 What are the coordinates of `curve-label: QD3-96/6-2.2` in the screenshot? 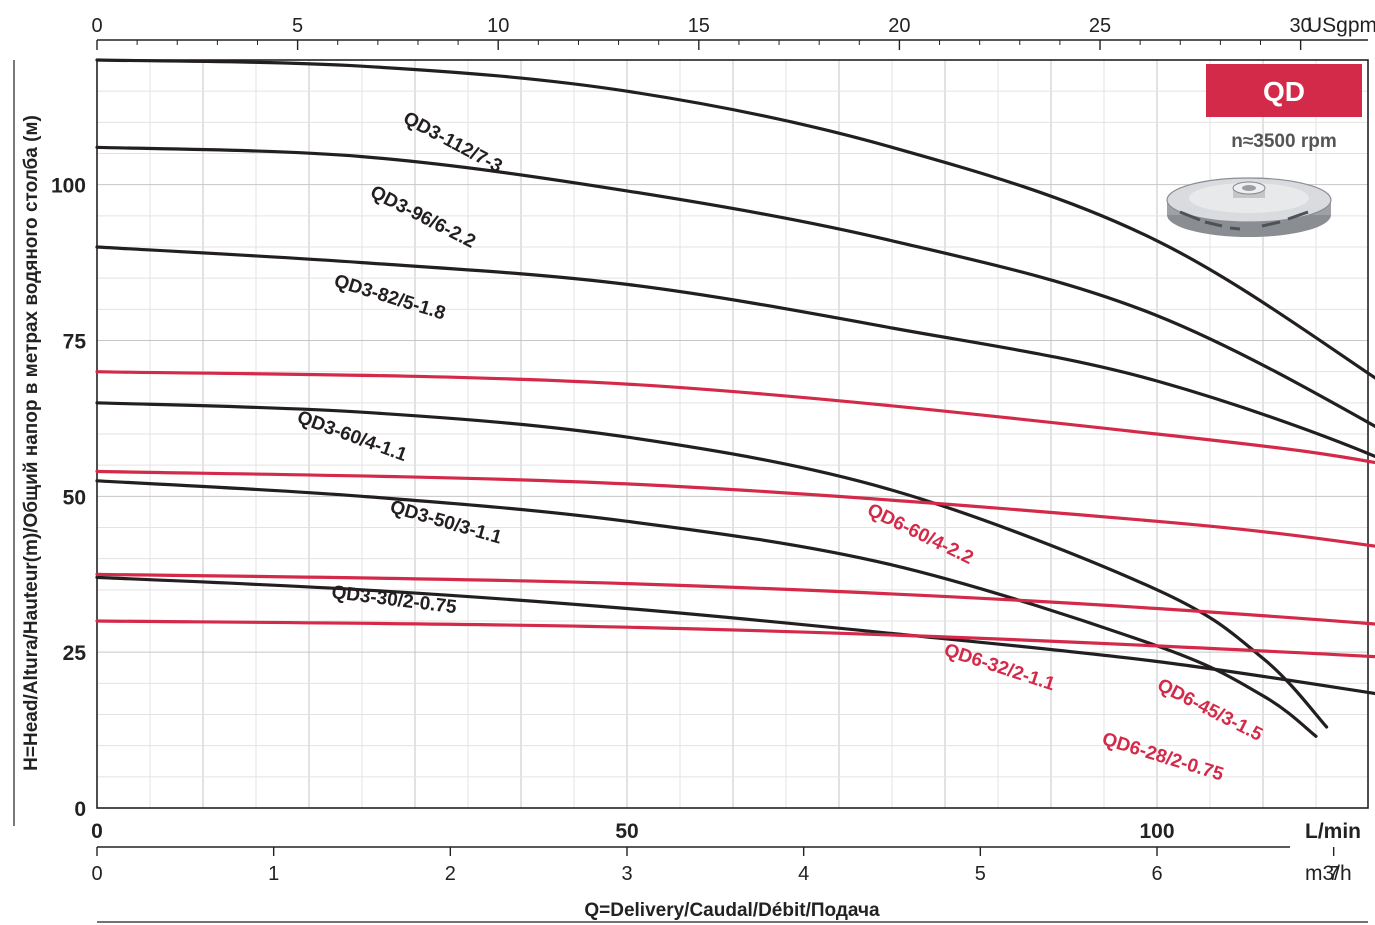 It's located at (423, 217).